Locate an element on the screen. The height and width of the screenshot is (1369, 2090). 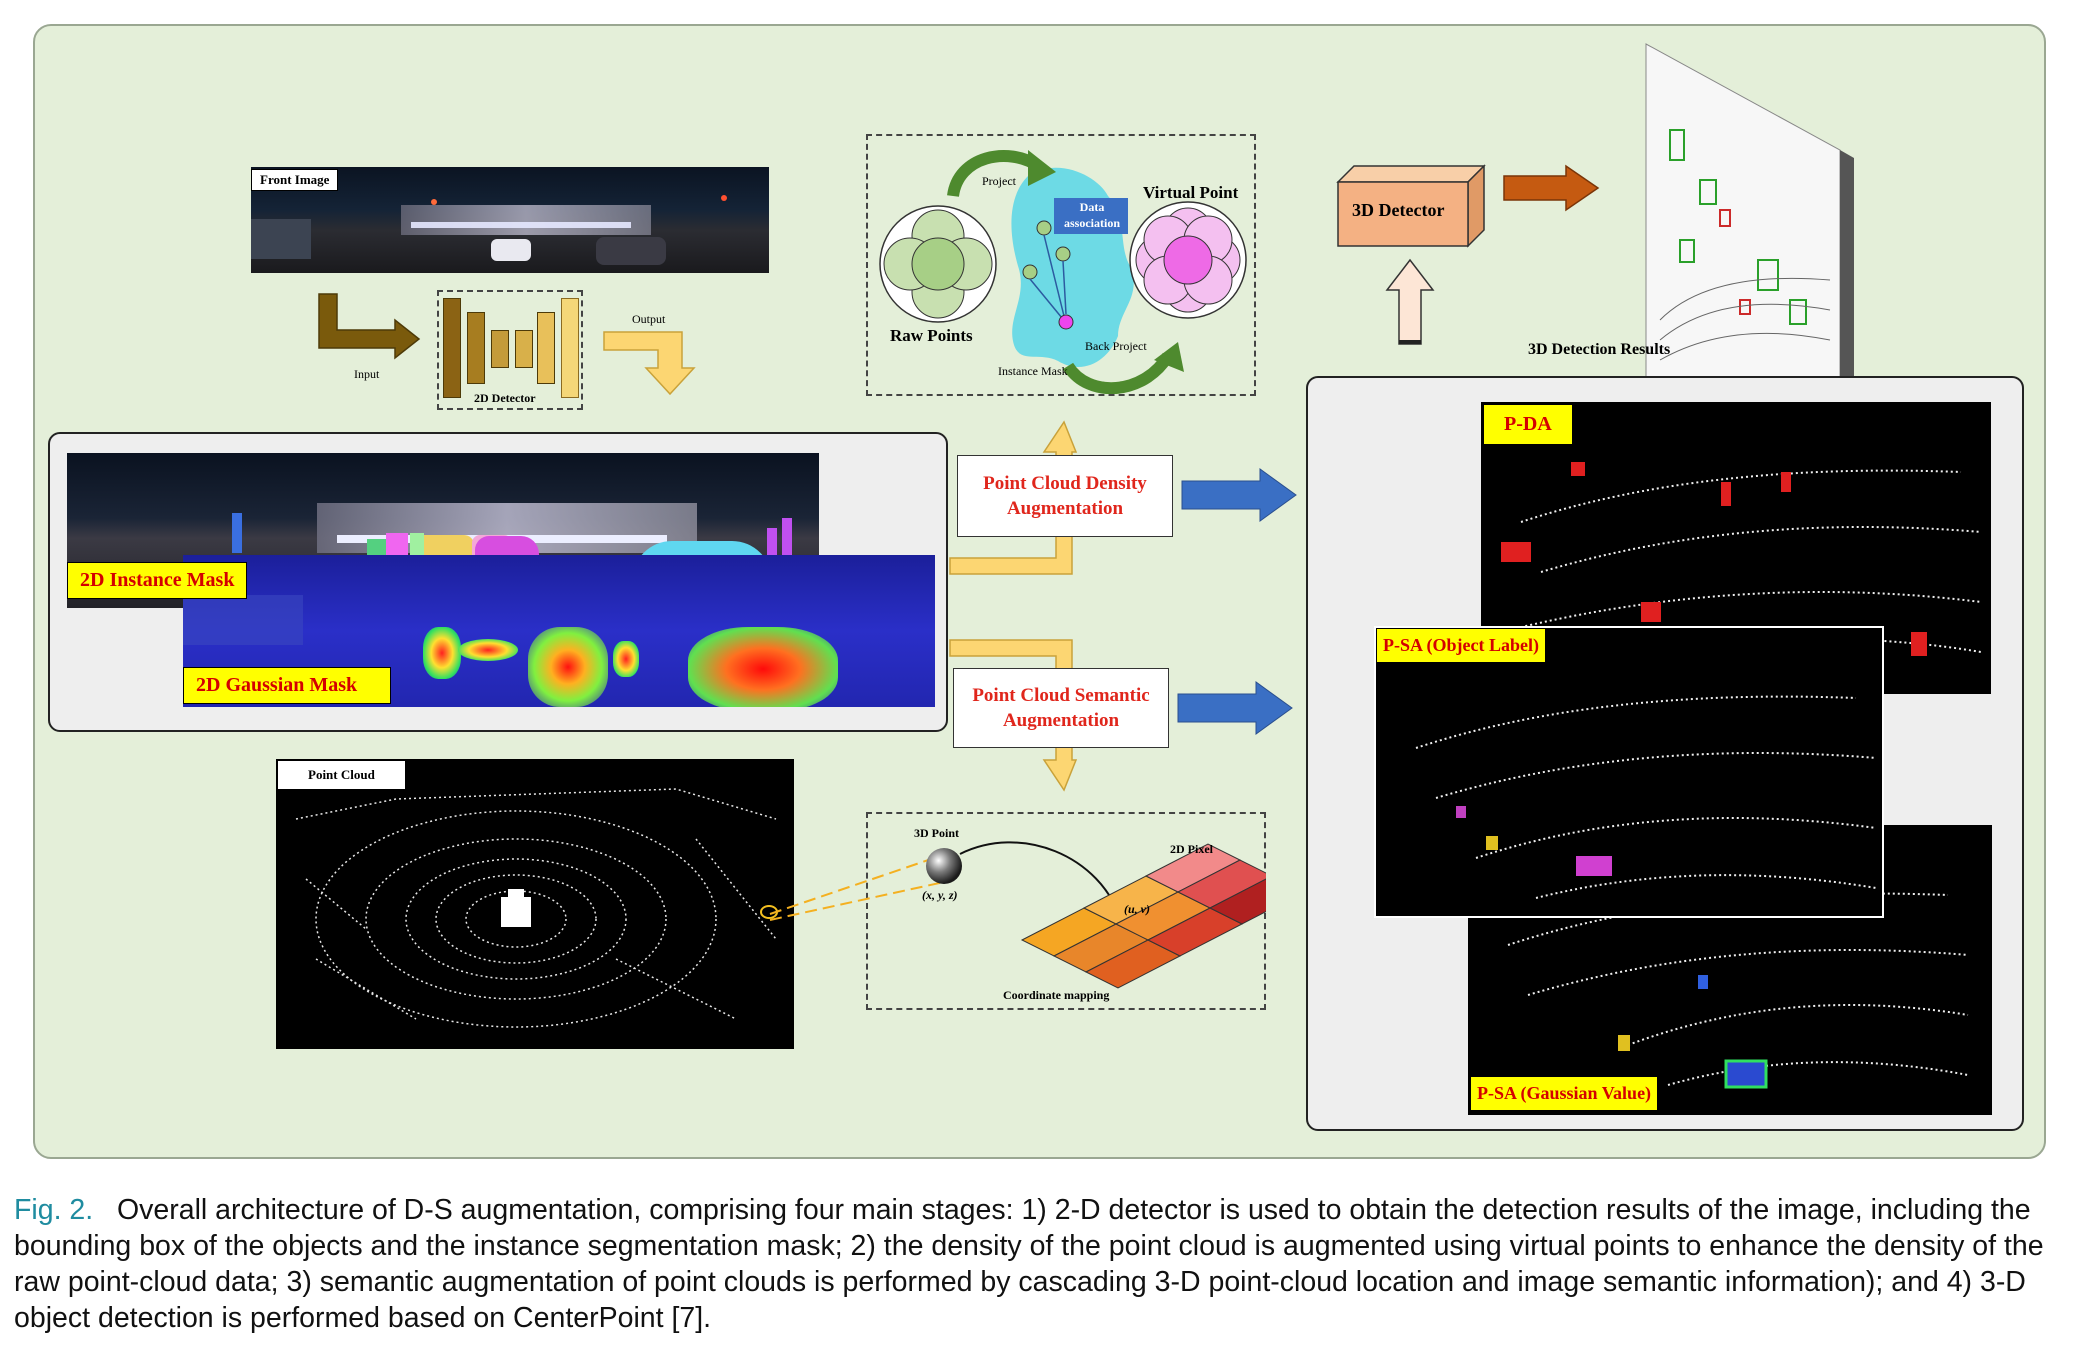
front-image-label: Front Image is located at coordinates (295, 180).